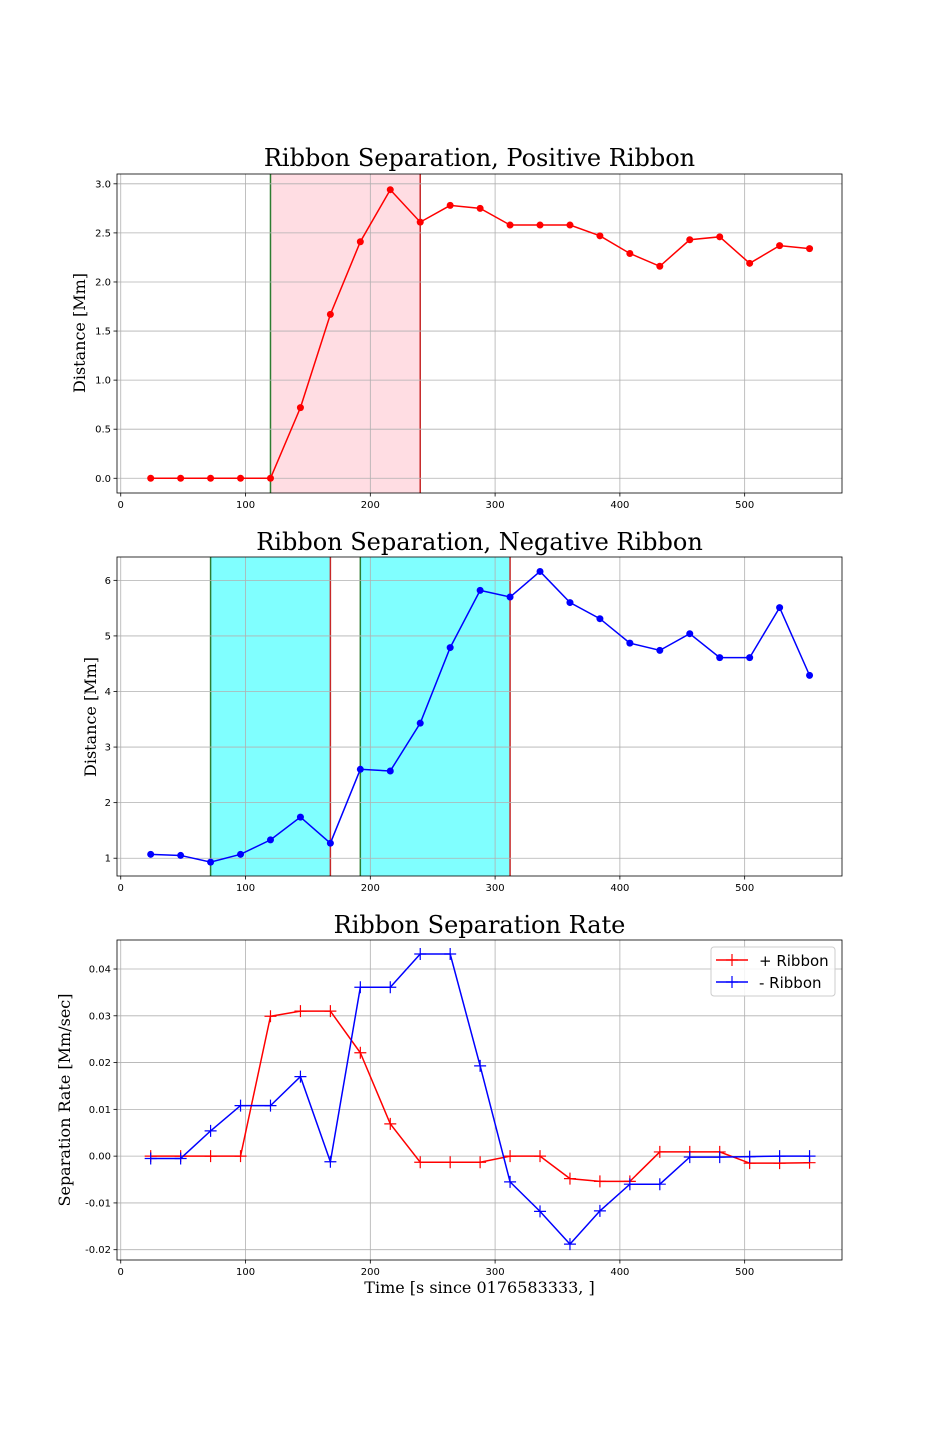 Image resolution: width=936 pixels, height=1440 pixels. I want to click on y-tick-label-2-1: 2, so click(108, 803).